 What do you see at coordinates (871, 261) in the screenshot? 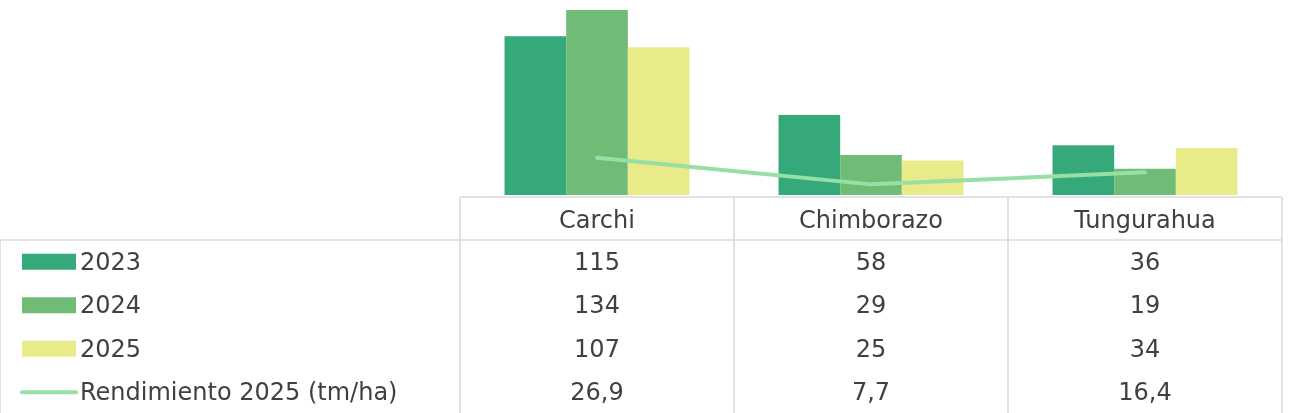
I see `data-label: 58` at bounding box center [871, 261].